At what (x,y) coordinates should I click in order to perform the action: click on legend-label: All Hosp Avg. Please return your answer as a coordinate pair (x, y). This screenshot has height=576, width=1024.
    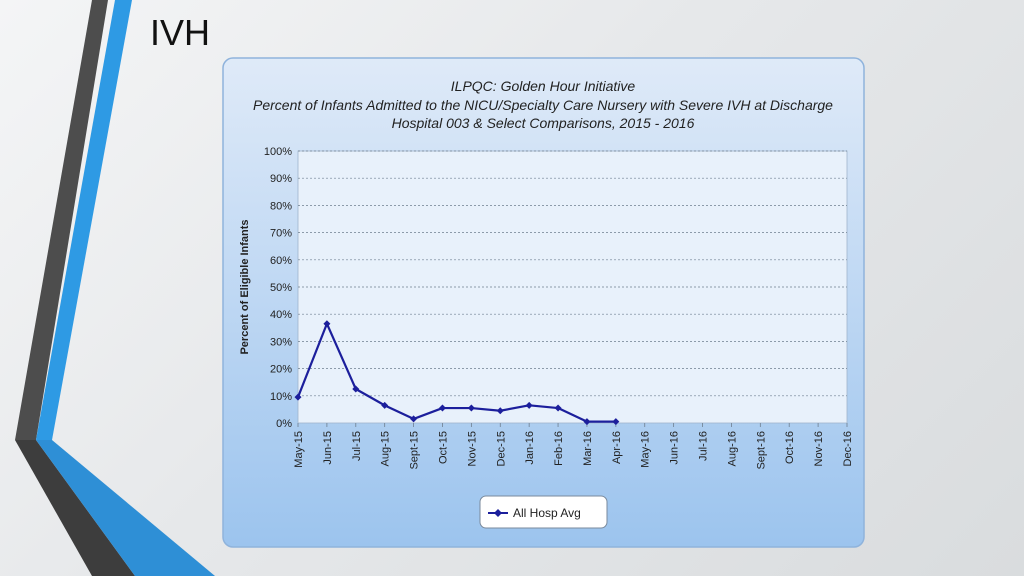
    Looking at the image, I should click on (547, 513).